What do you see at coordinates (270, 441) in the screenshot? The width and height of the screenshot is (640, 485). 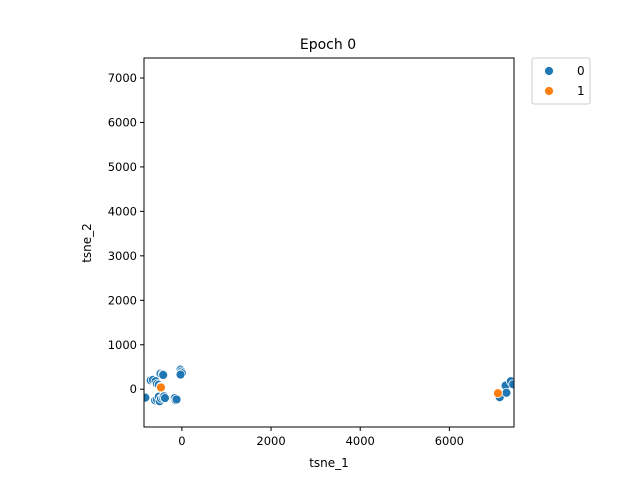 I see `x-tick-label: 2000` at bounding box center [270, 441].